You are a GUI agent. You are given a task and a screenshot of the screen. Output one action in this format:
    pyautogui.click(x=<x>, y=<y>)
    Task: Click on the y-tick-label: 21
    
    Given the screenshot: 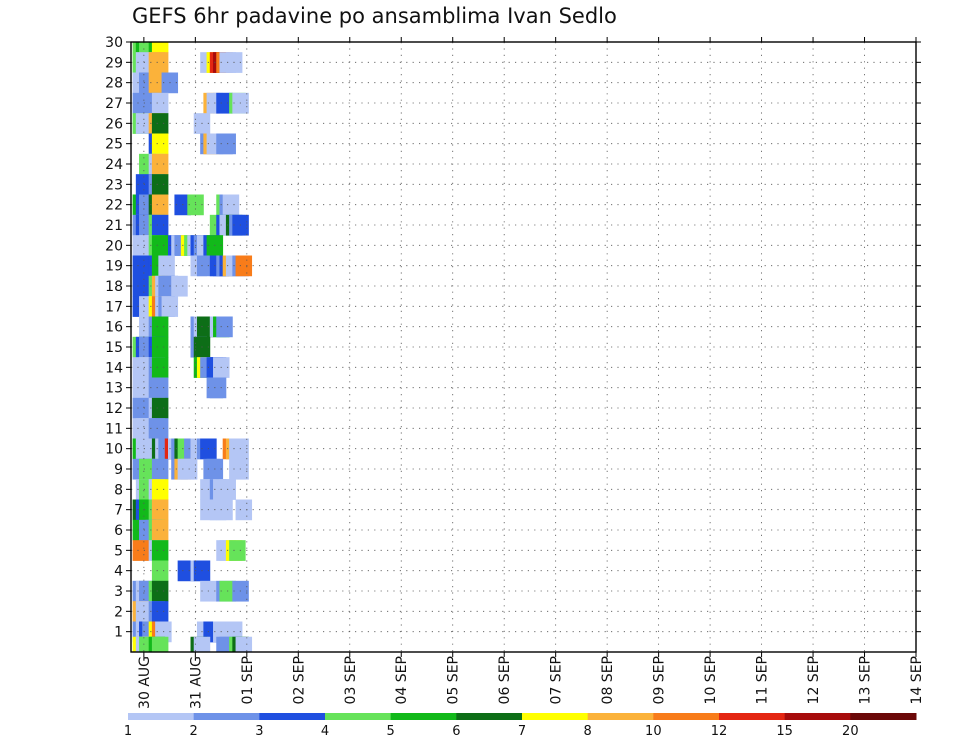 What is the action you would take?
    pyautogui.click(x=114, y=226)
    